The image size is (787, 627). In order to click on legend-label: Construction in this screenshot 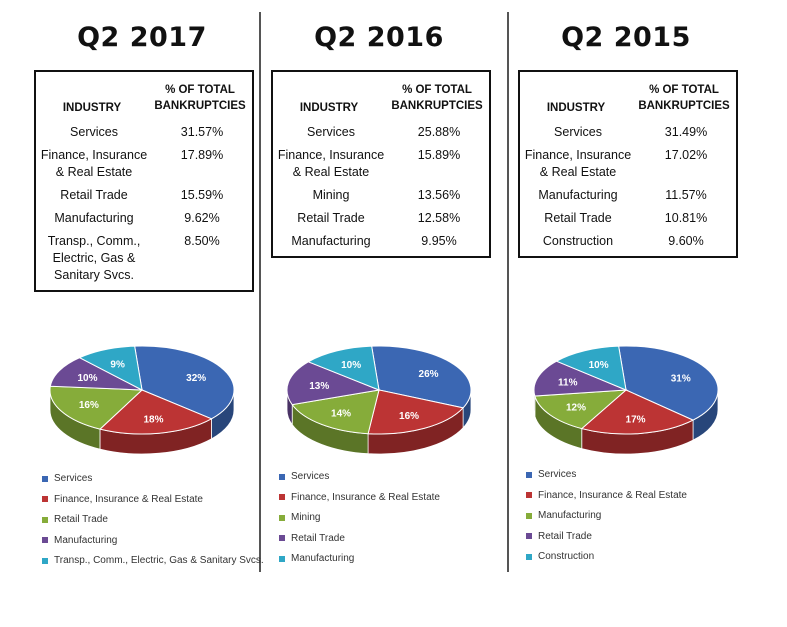, I will do `click(566, 556)`.